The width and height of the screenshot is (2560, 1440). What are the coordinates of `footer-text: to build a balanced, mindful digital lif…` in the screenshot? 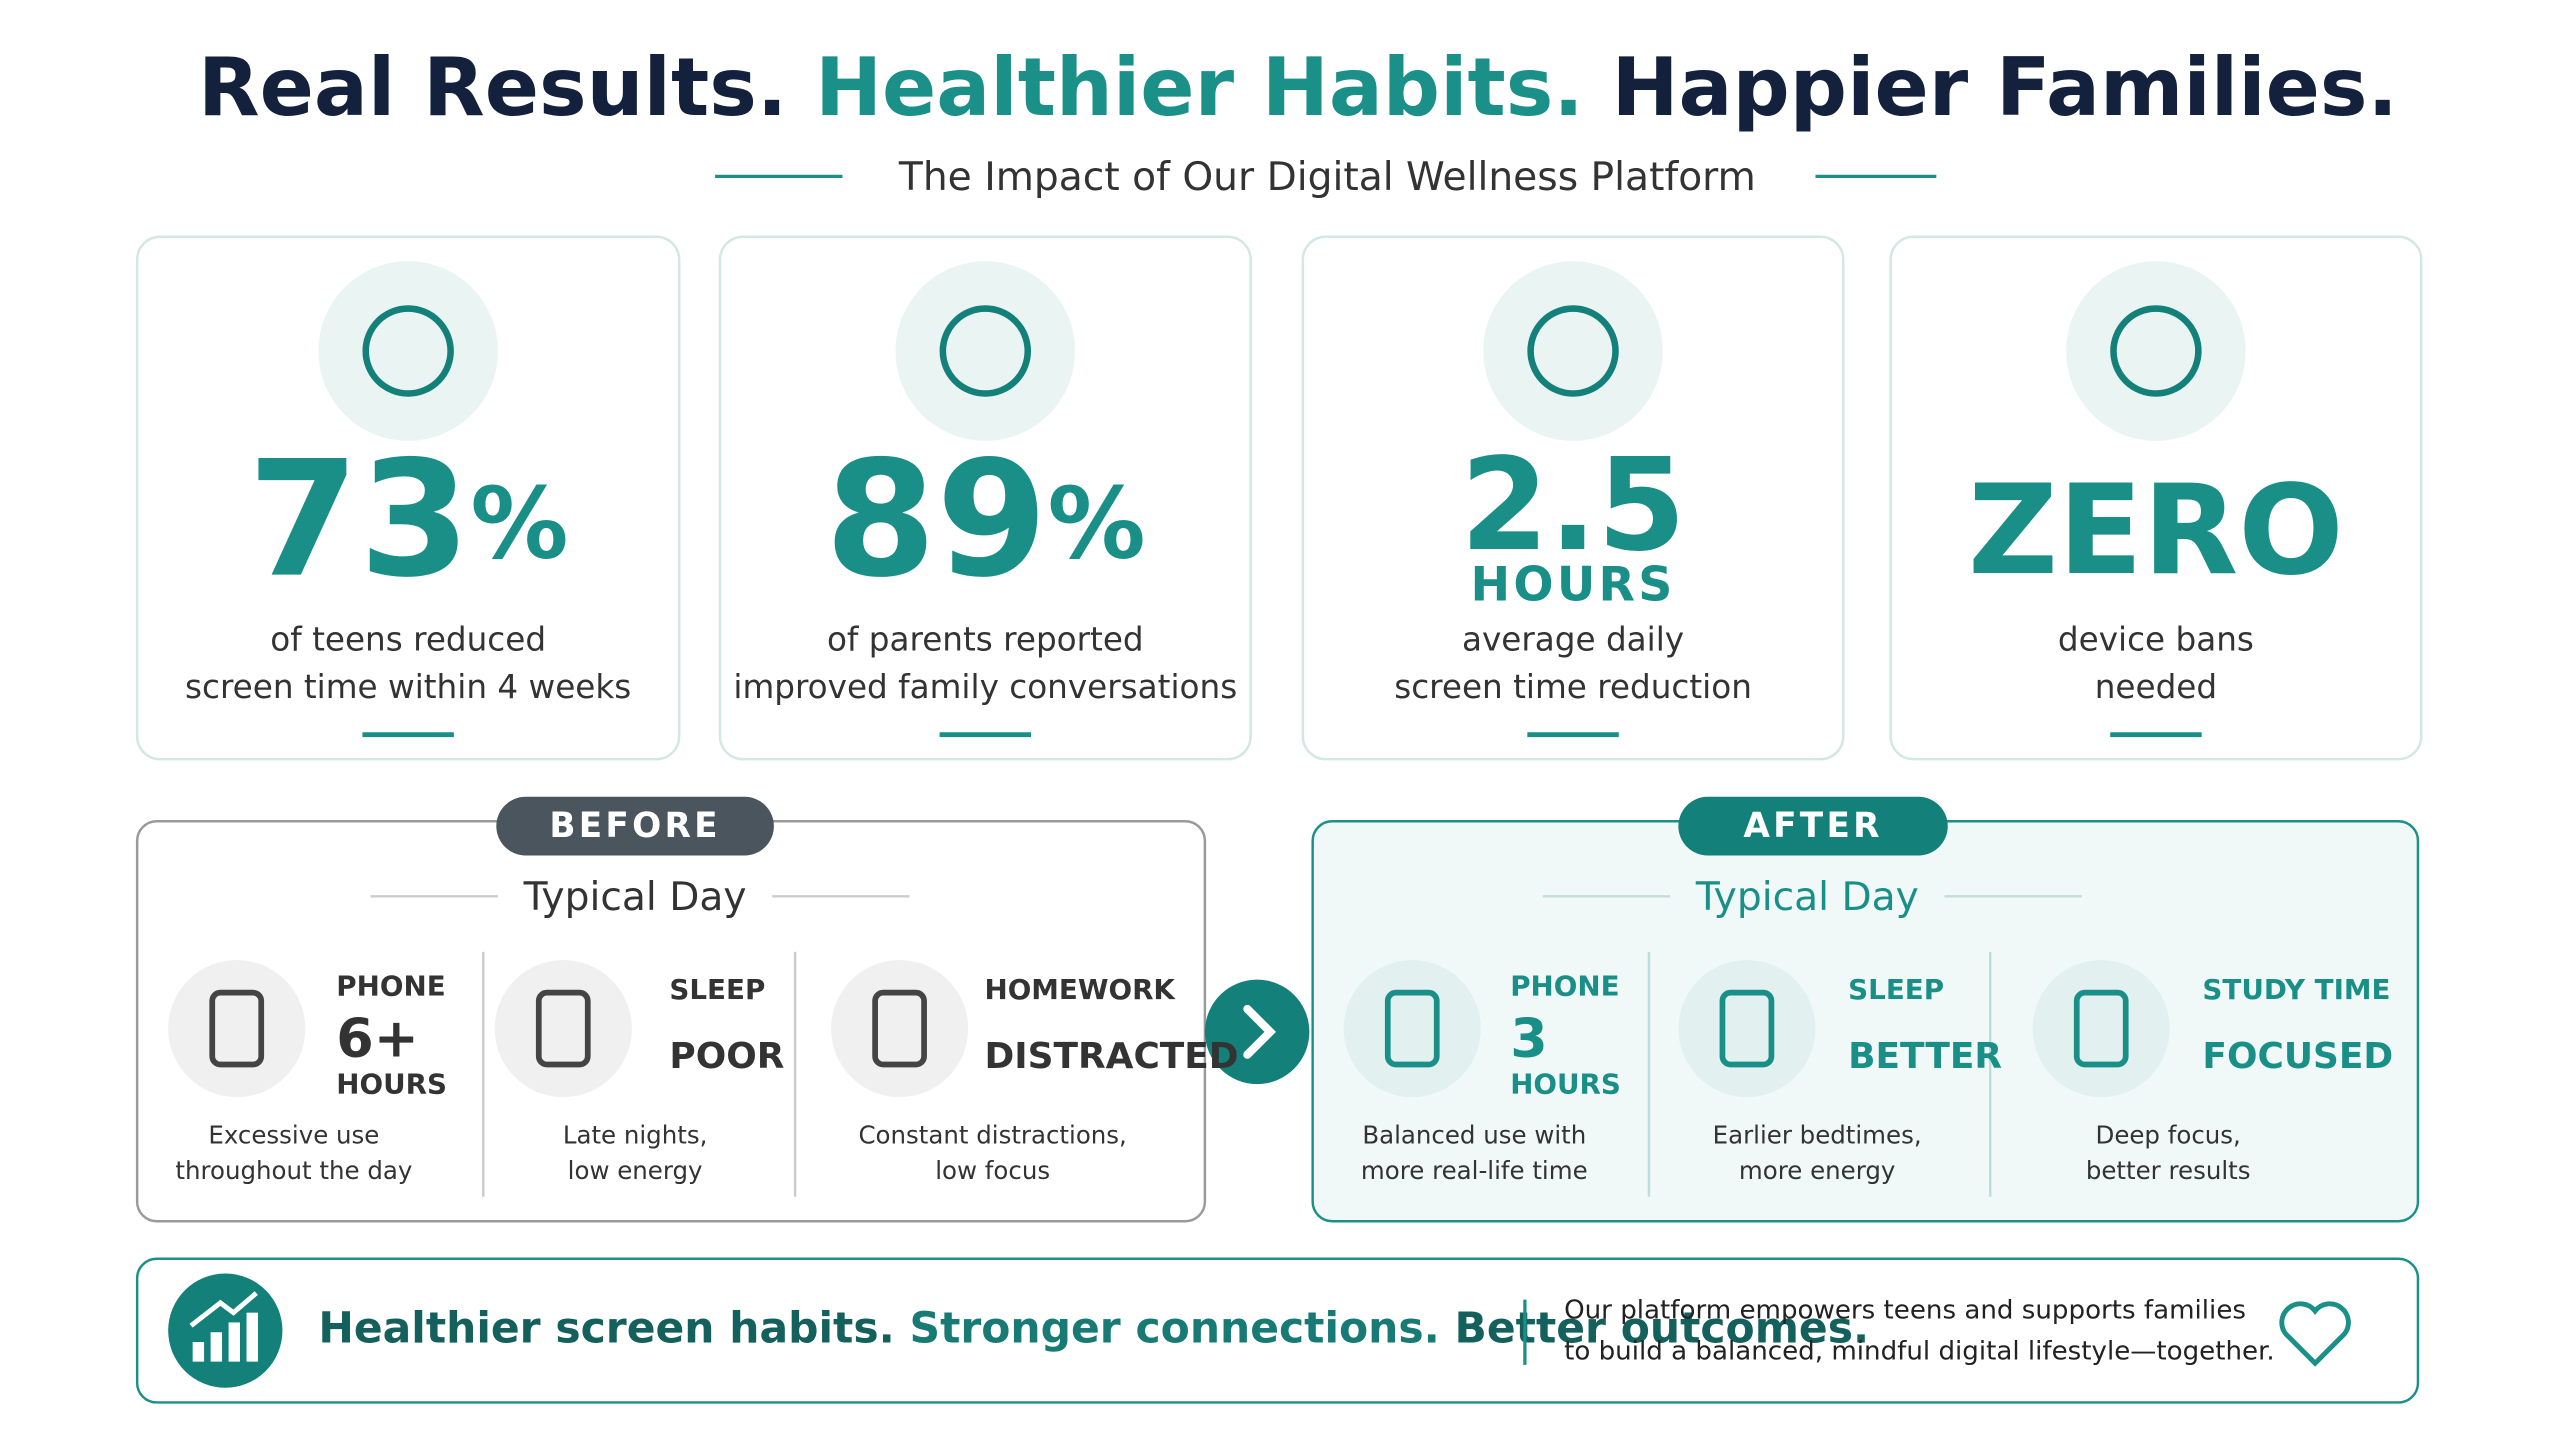 It's located at (1919, 1351).